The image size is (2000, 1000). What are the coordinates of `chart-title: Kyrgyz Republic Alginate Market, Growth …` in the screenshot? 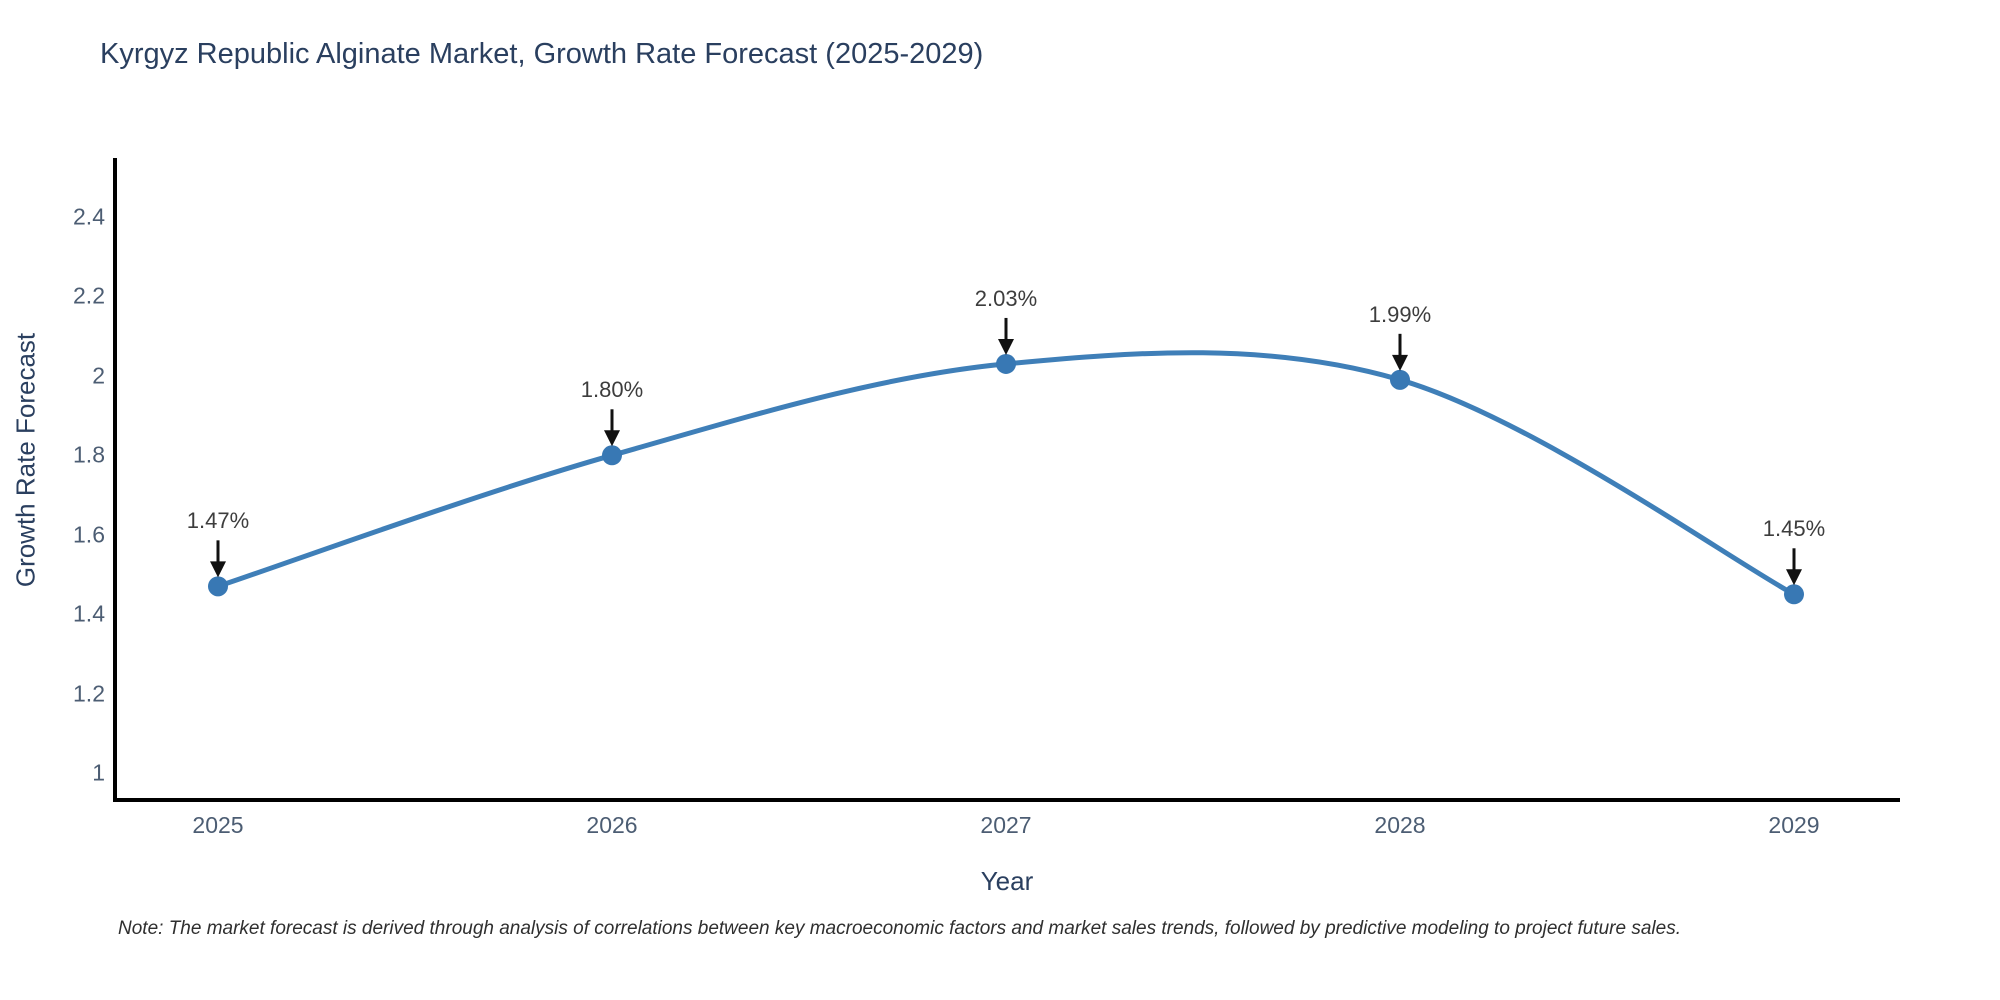 It's located at (542, 54).